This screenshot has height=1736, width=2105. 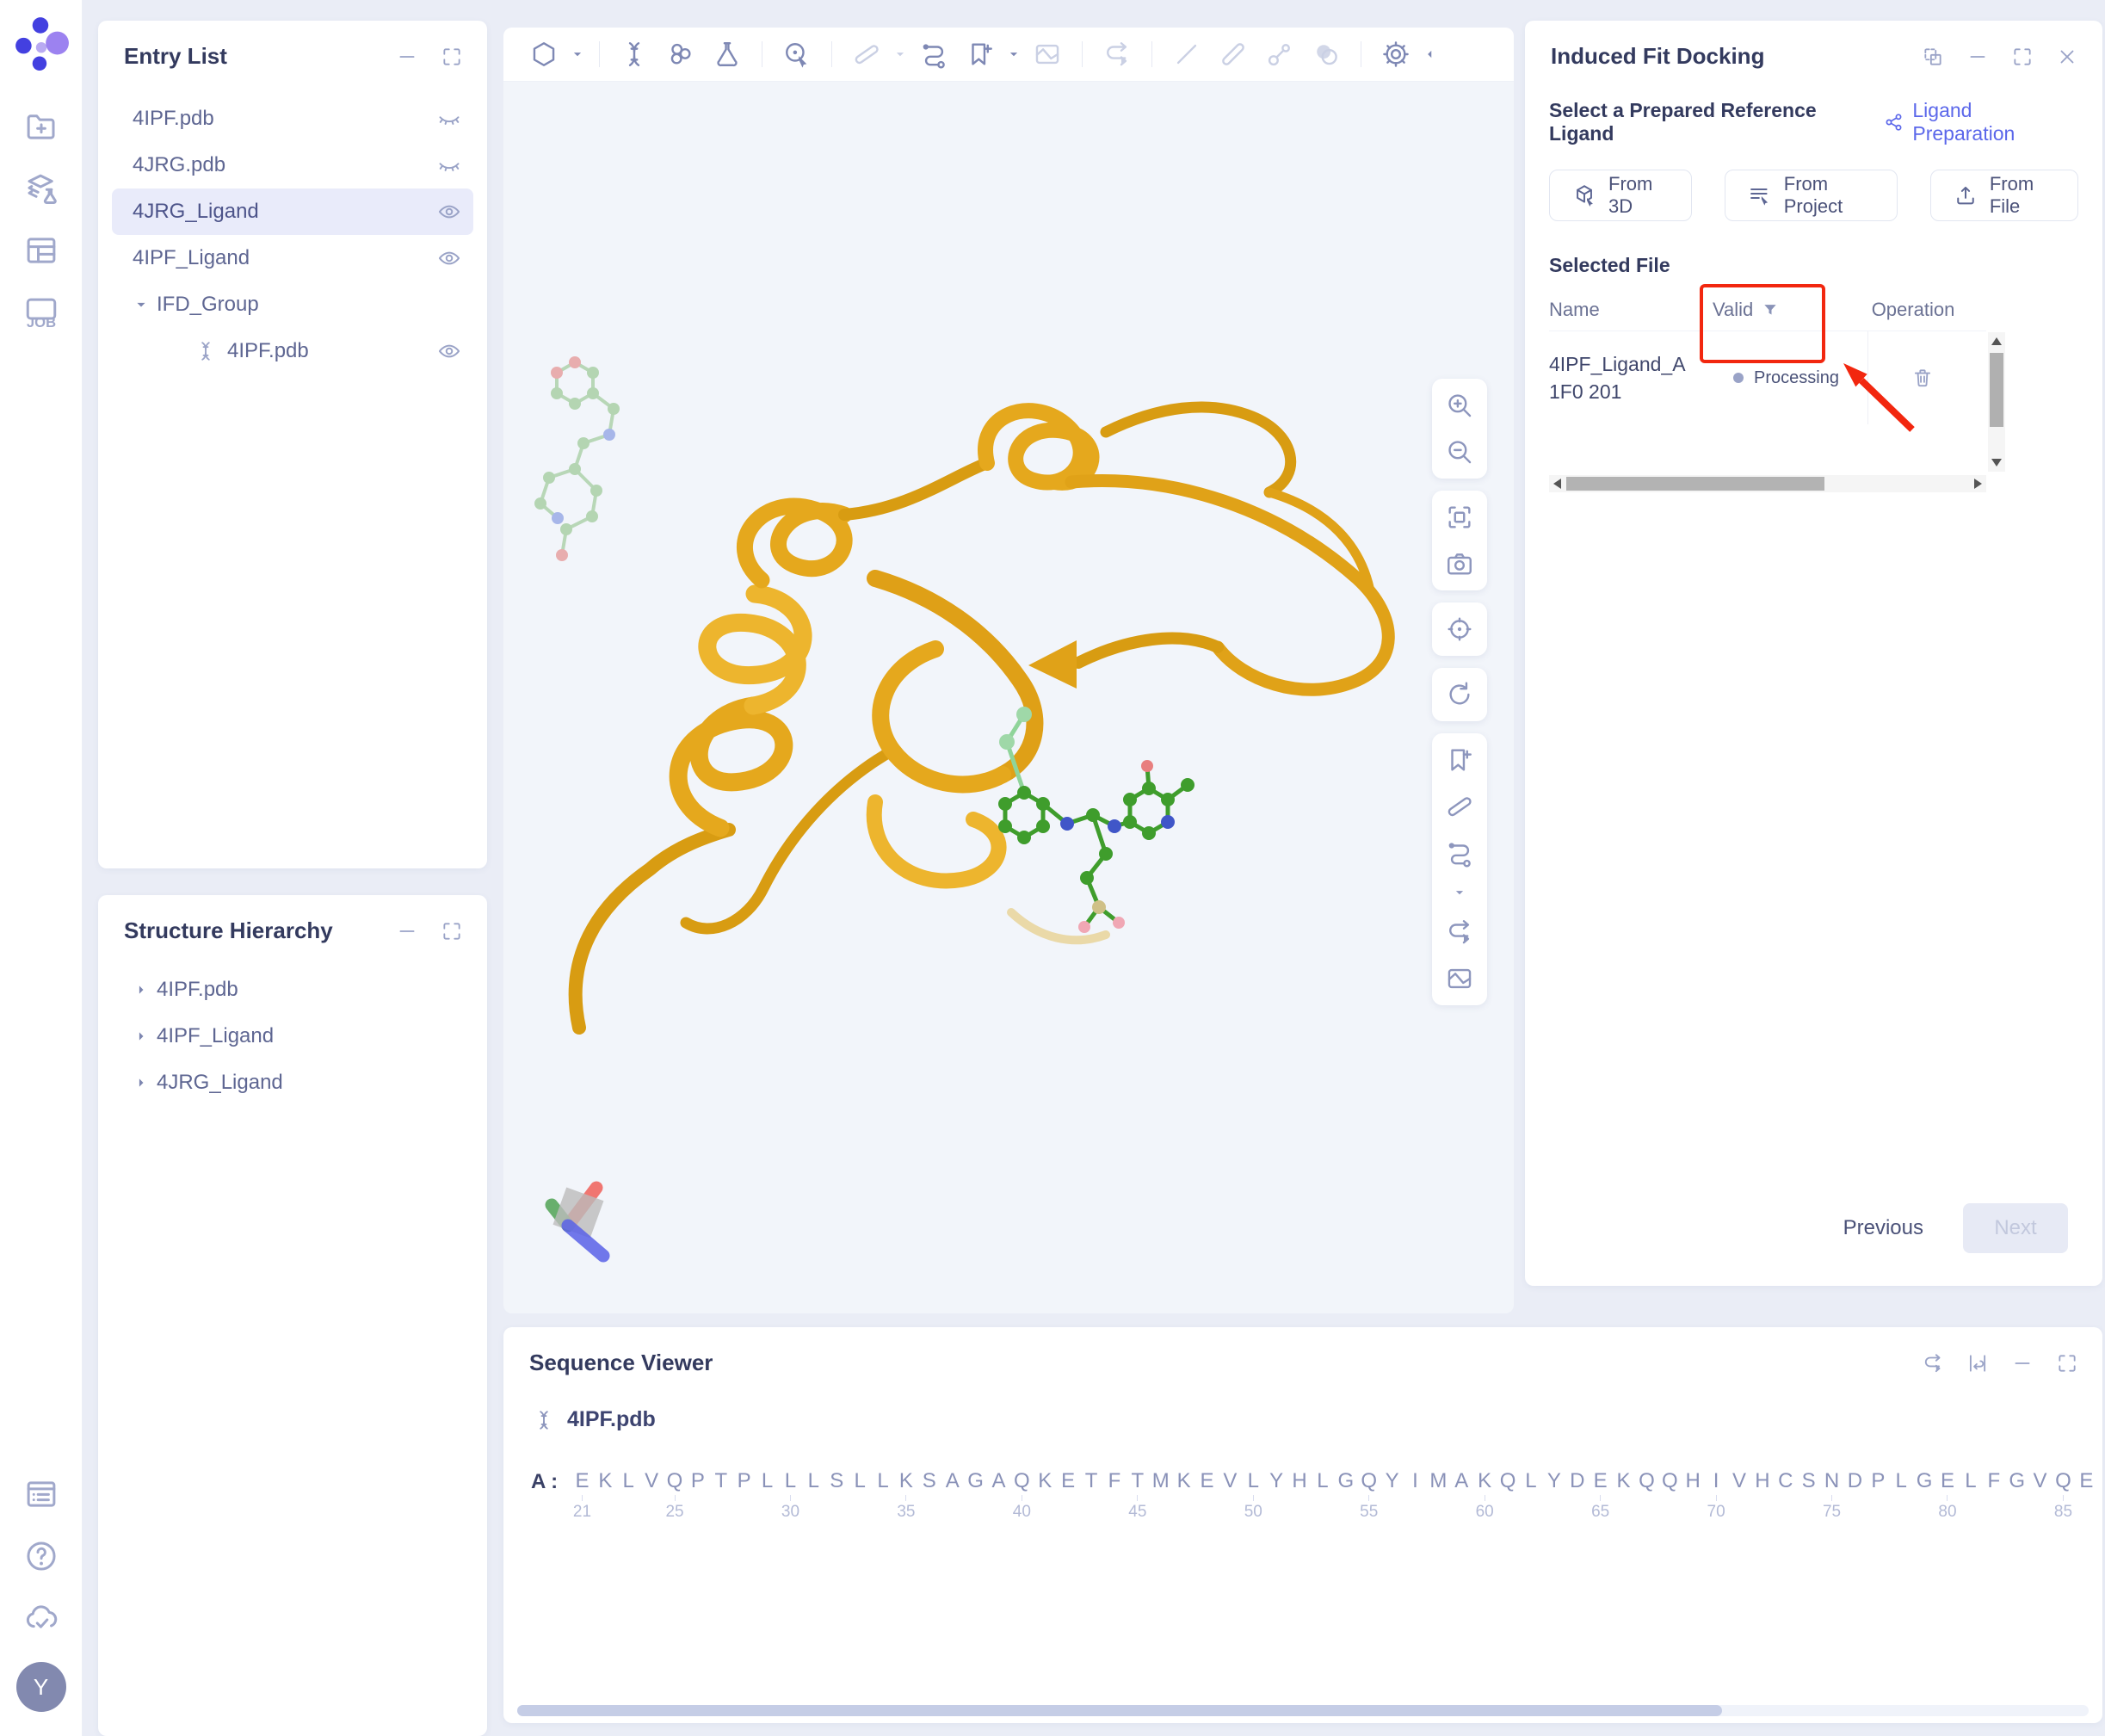 What do you see at coordinates (292, 211) in the screenshot?
I see `entry-list-item: 4JRG_Ligand` at bounding box center [292, 211].